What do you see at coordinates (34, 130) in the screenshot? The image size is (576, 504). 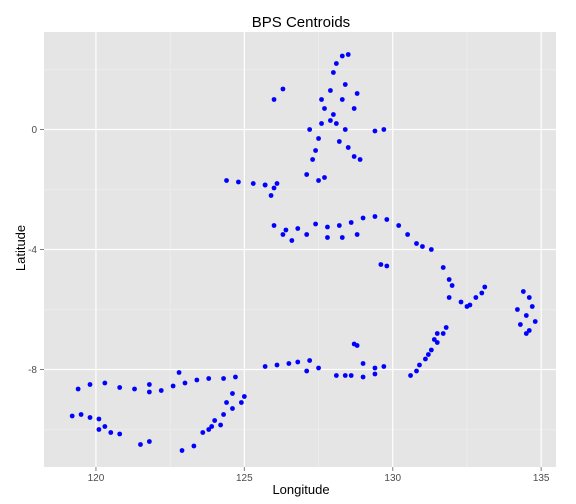 I see `y-tick-label: 0` at bounding box center [34, 130].